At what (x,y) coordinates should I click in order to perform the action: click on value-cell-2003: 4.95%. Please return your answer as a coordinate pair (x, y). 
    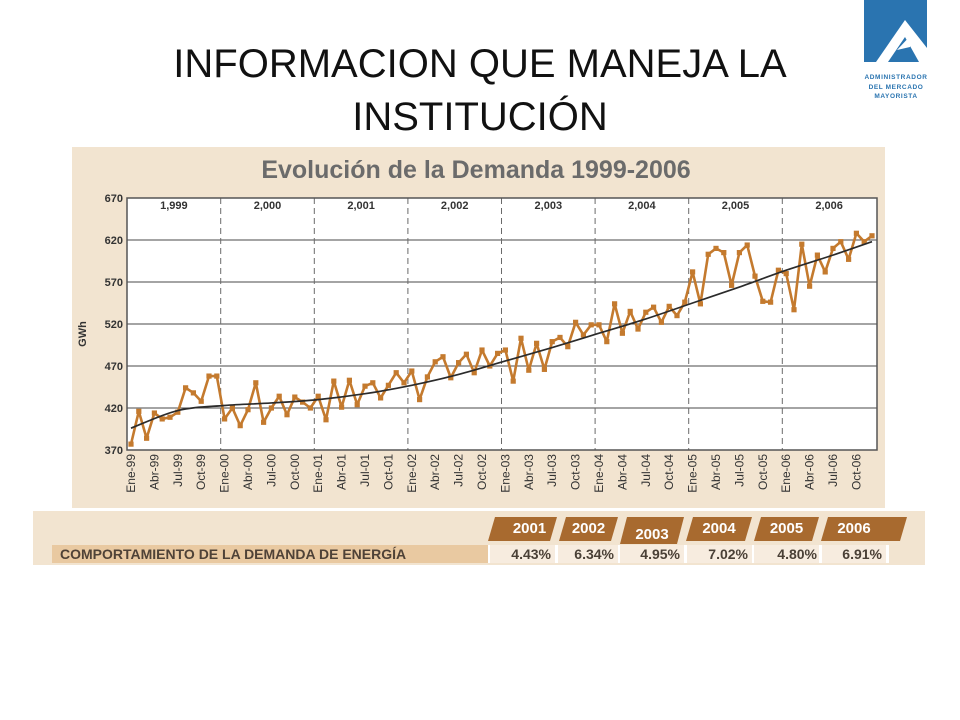
    Looking at the image, I should click on (652, 554).